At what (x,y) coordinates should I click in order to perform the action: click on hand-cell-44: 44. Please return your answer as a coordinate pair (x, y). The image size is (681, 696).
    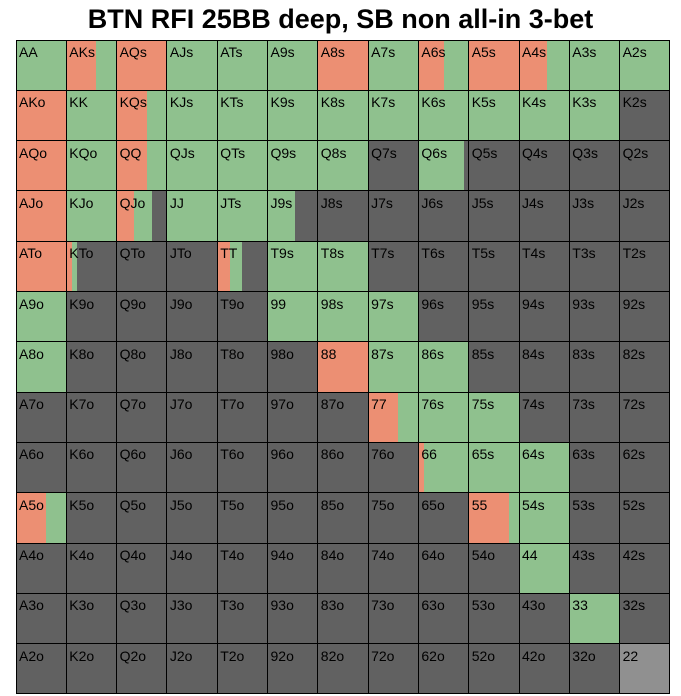
    Looking at the image, I should click on (544, 568).